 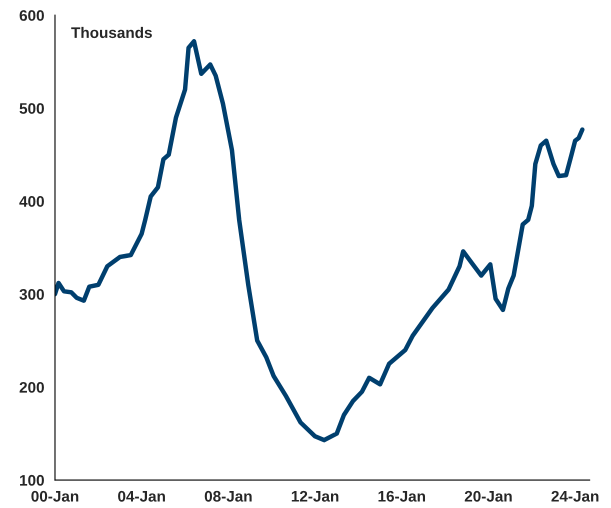 What do you see at coordinates (32, 387) in the screenshot?
I see `y-tick-label: 200` at bounding box center [32, 387].